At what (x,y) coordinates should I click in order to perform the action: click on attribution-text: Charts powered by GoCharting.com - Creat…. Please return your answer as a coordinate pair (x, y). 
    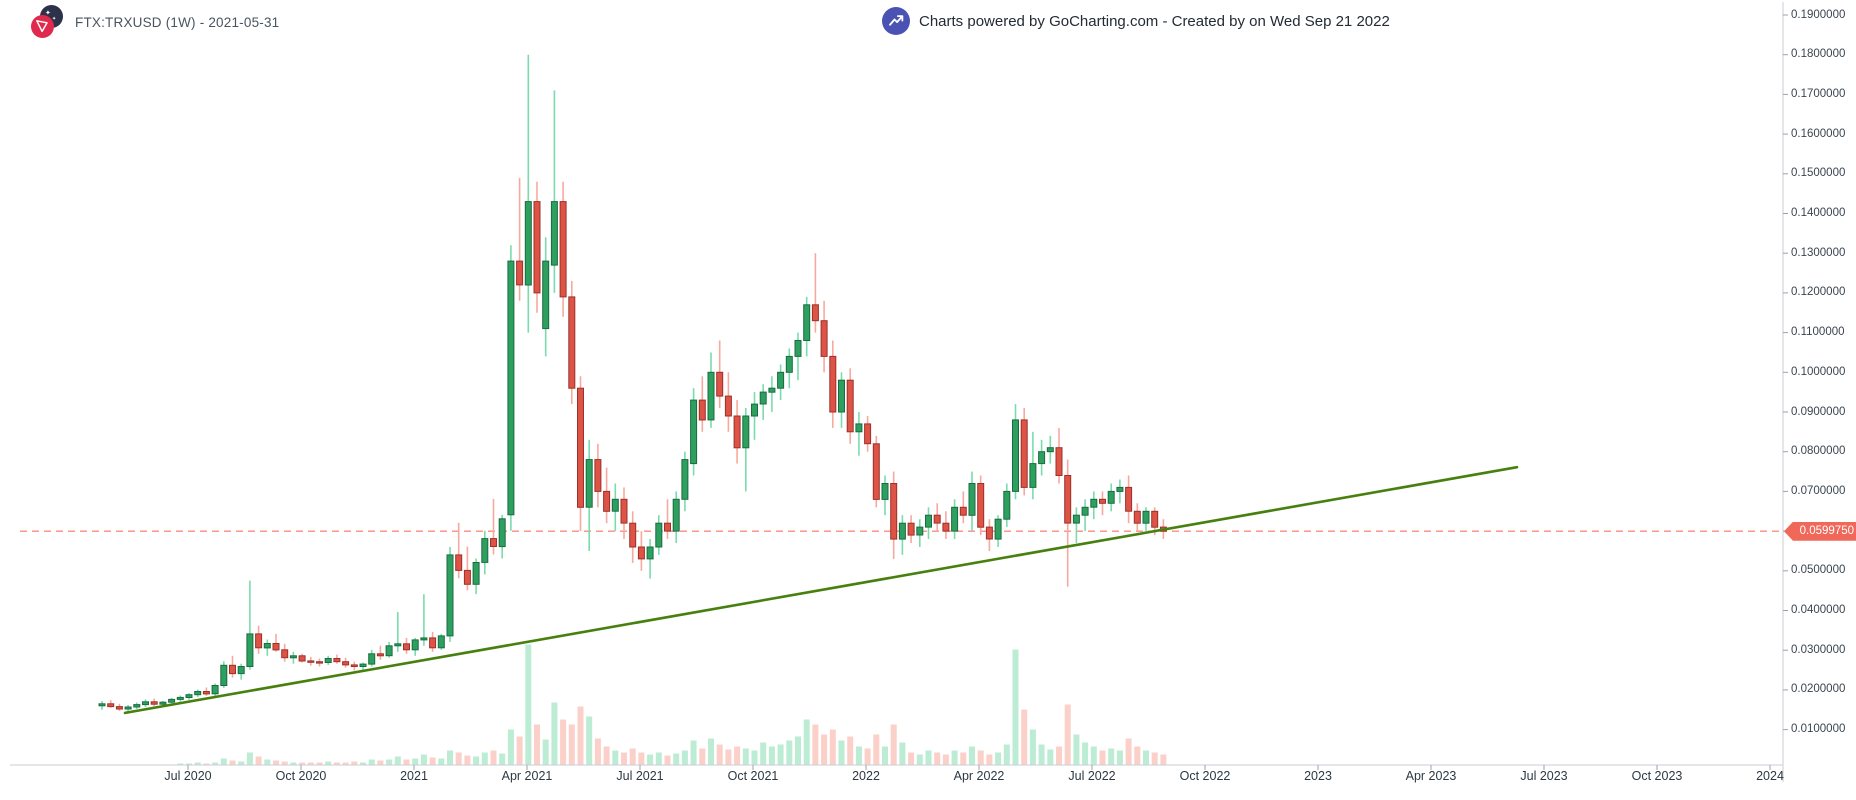
    Looking at the image, I should click on (1154, 21).